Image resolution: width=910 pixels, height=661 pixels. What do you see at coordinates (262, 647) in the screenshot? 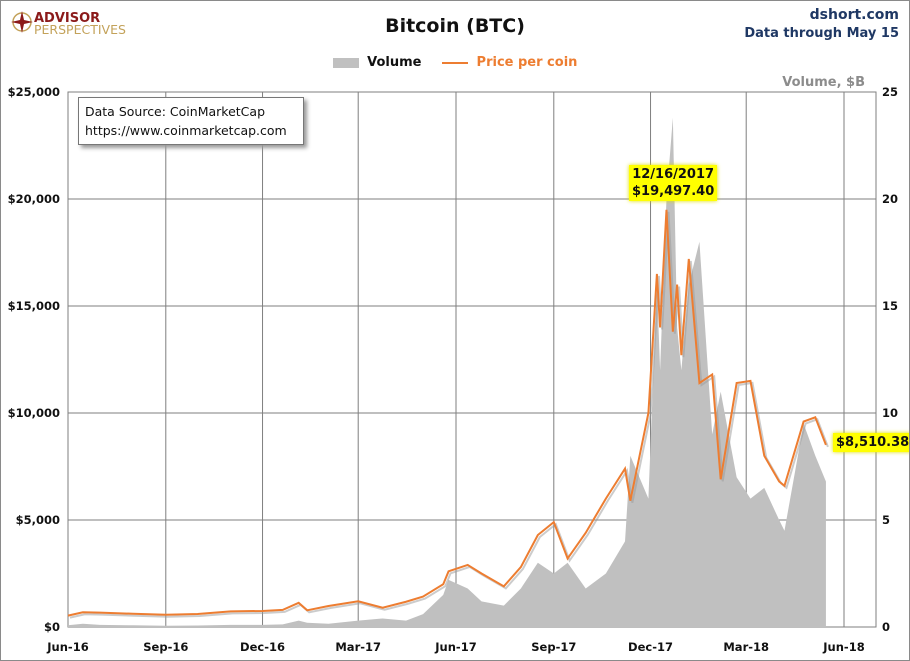
I see `x-tick-label: Dec-16` at bounding box center [262, 647].